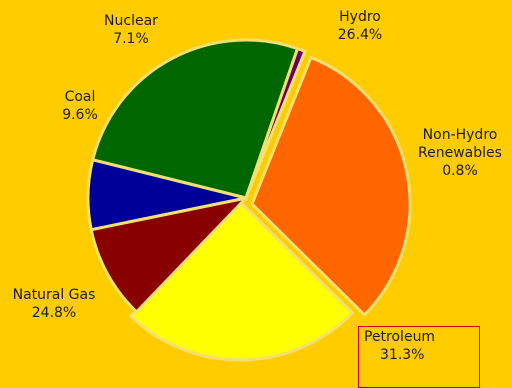  Describe the element at coordinates (131, 39) in the screenshot. I see `label-nuclear-pct: 7.1%` at that location.